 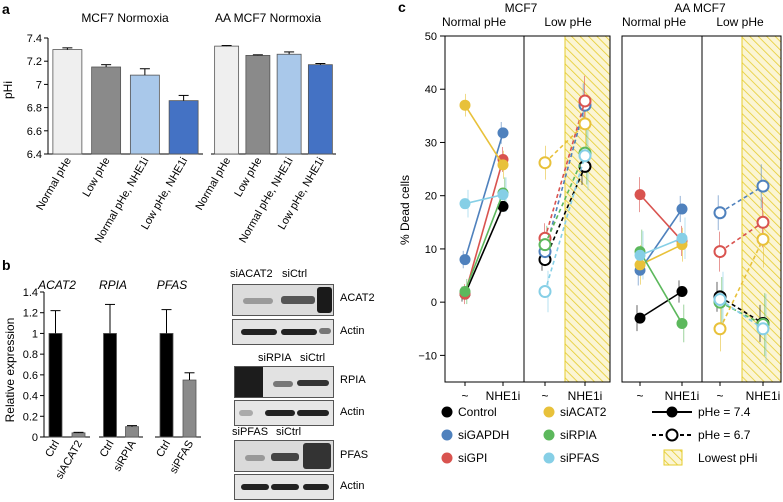 I want to click on legend-marker-sigpi, so click(x=447, y=458).